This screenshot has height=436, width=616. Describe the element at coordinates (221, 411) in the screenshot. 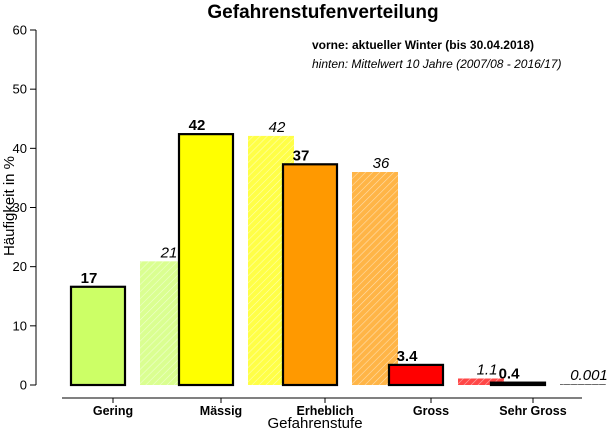

I see `x-tick-label: Mässig` at that location.